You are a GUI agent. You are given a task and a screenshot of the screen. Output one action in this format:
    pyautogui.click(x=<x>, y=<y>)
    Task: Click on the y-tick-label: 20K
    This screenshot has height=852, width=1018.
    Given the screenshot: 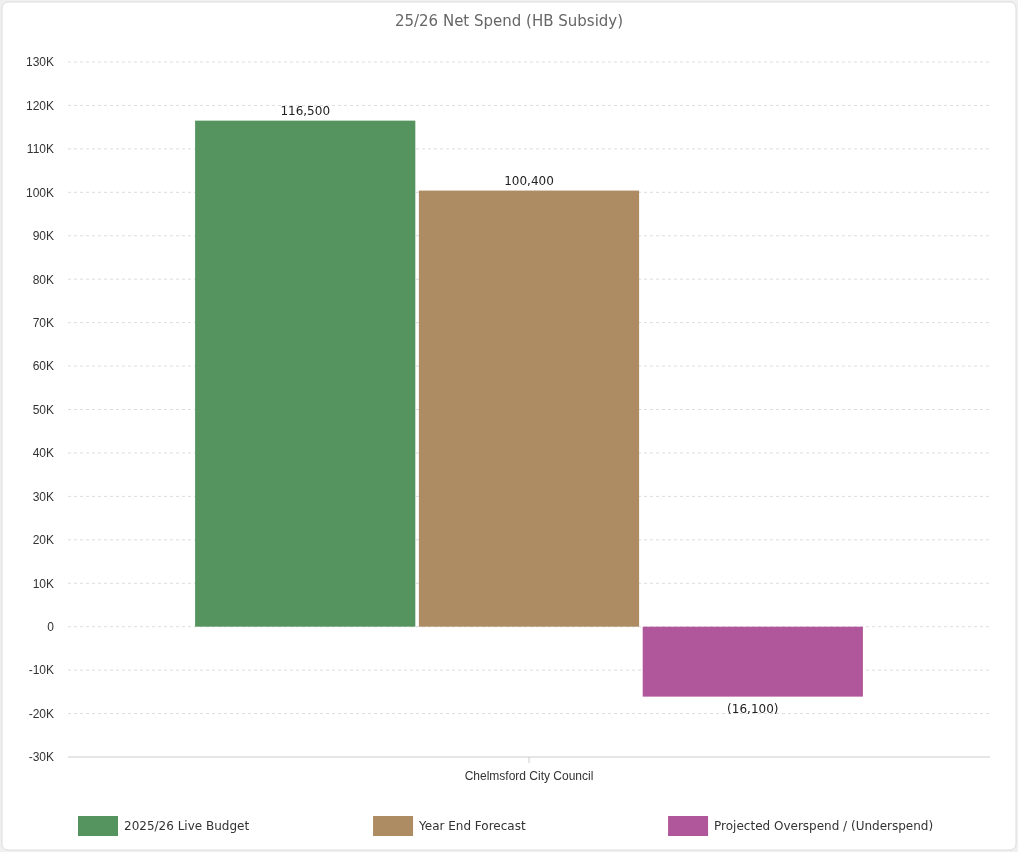 What is the action you would take?
    pyautogui.click(x=43, y=540)
    